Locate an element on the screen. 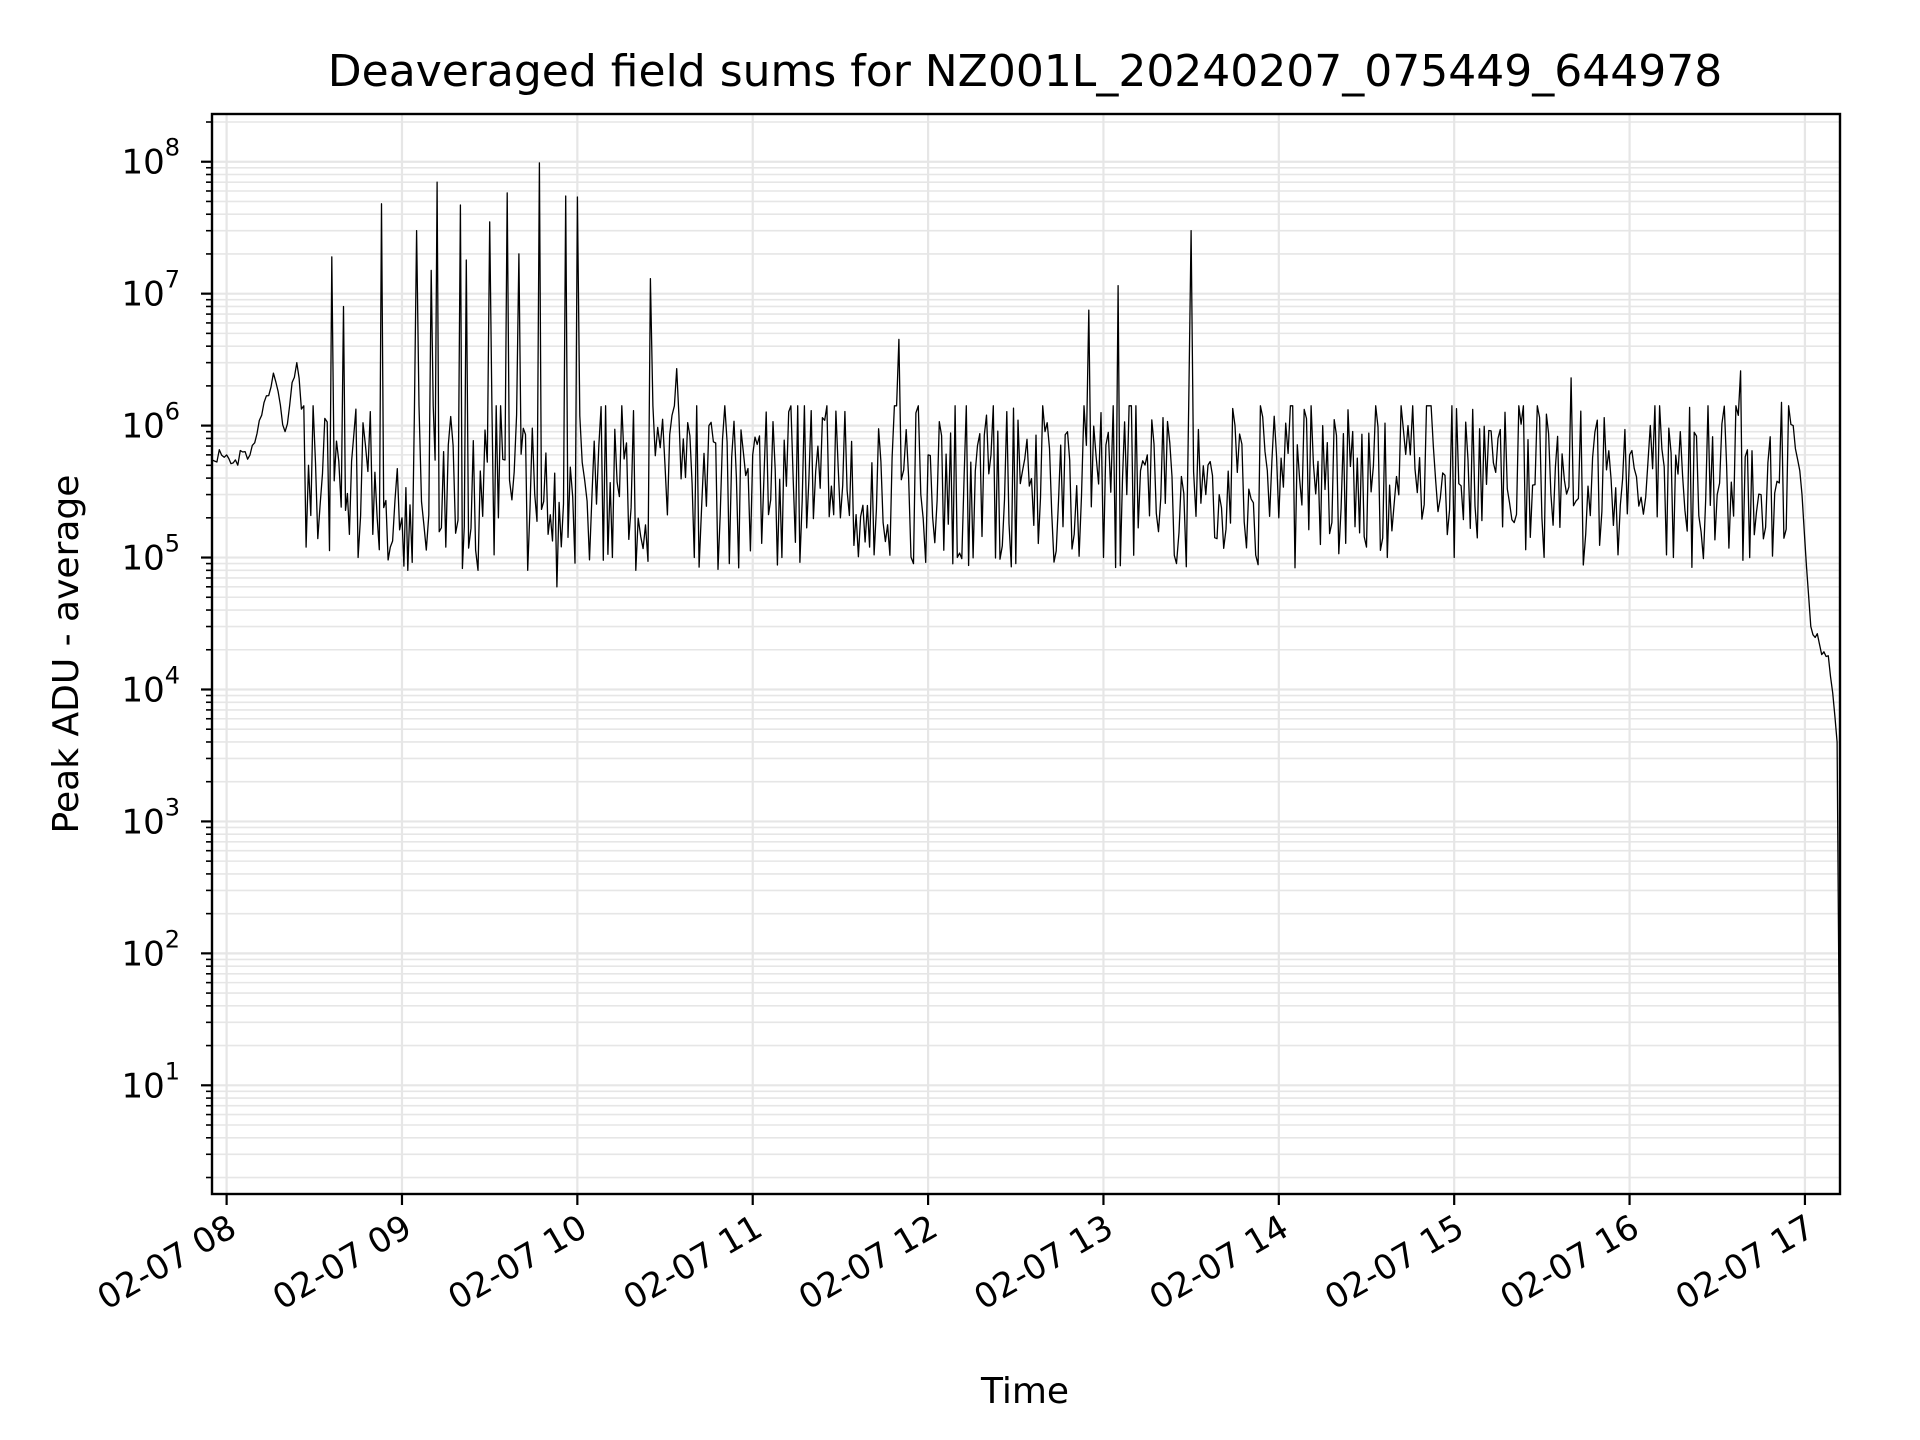  y-tick-exponent: 4 is located at coordinates (172, 675).